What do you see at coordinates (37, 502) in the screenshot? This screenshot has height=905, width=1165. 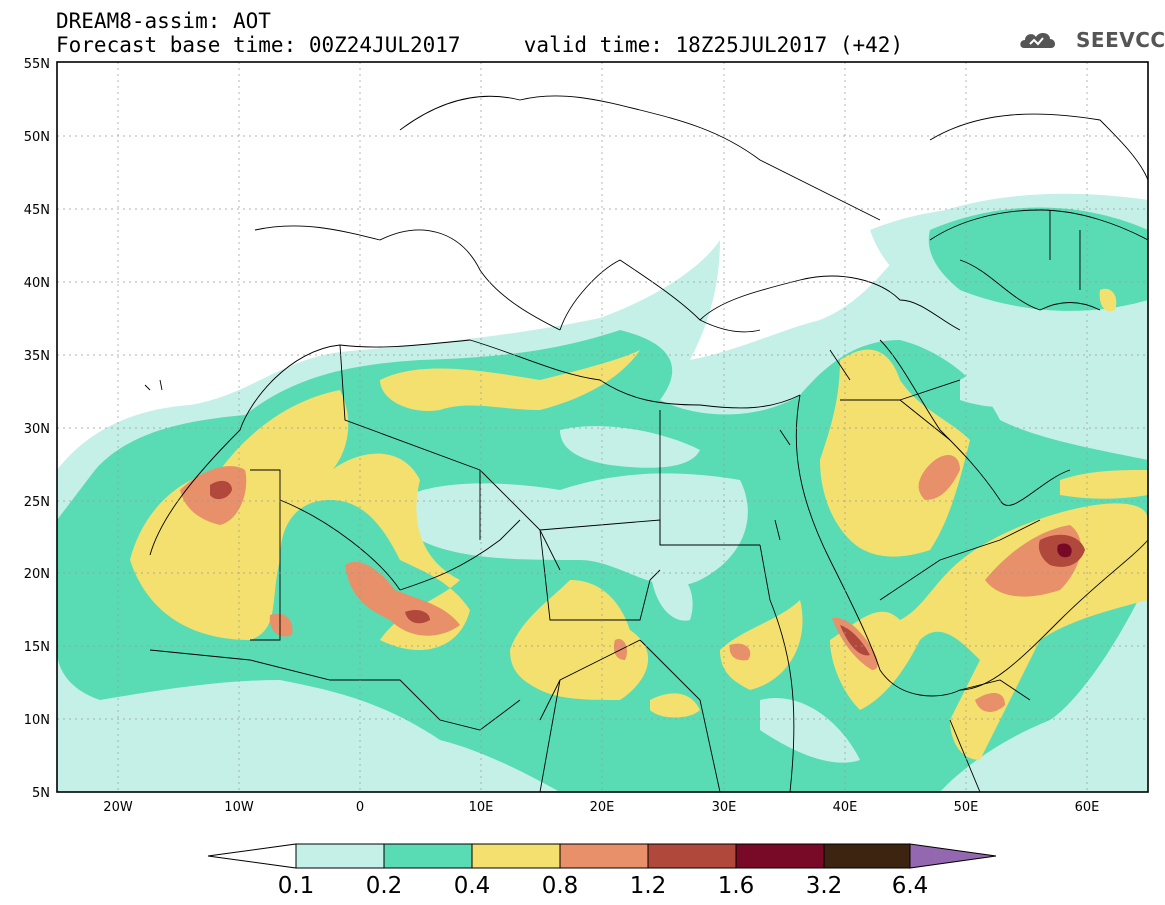 I see `lat-tick-label: 25N` at bounding box center [37, 502].